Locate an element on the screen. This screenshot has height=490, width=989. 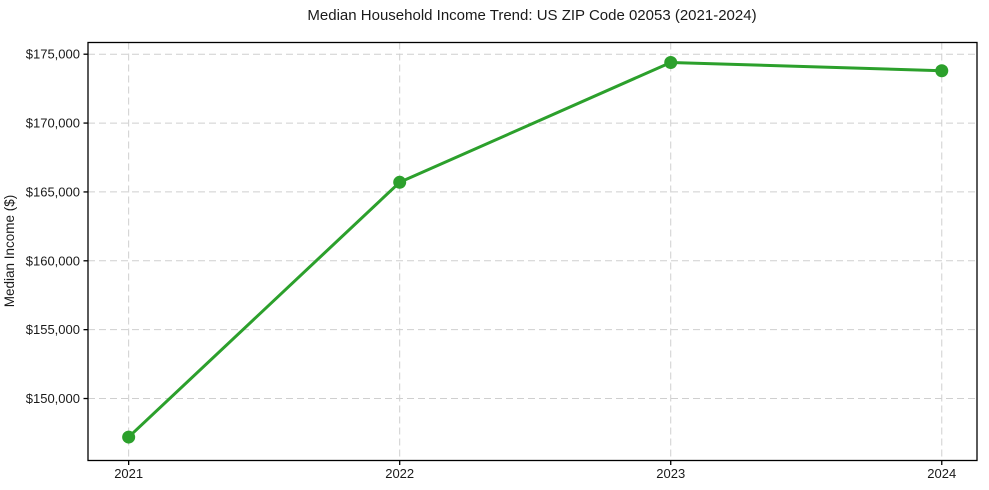
data-point-2022 is located at coordinates (400, 182).